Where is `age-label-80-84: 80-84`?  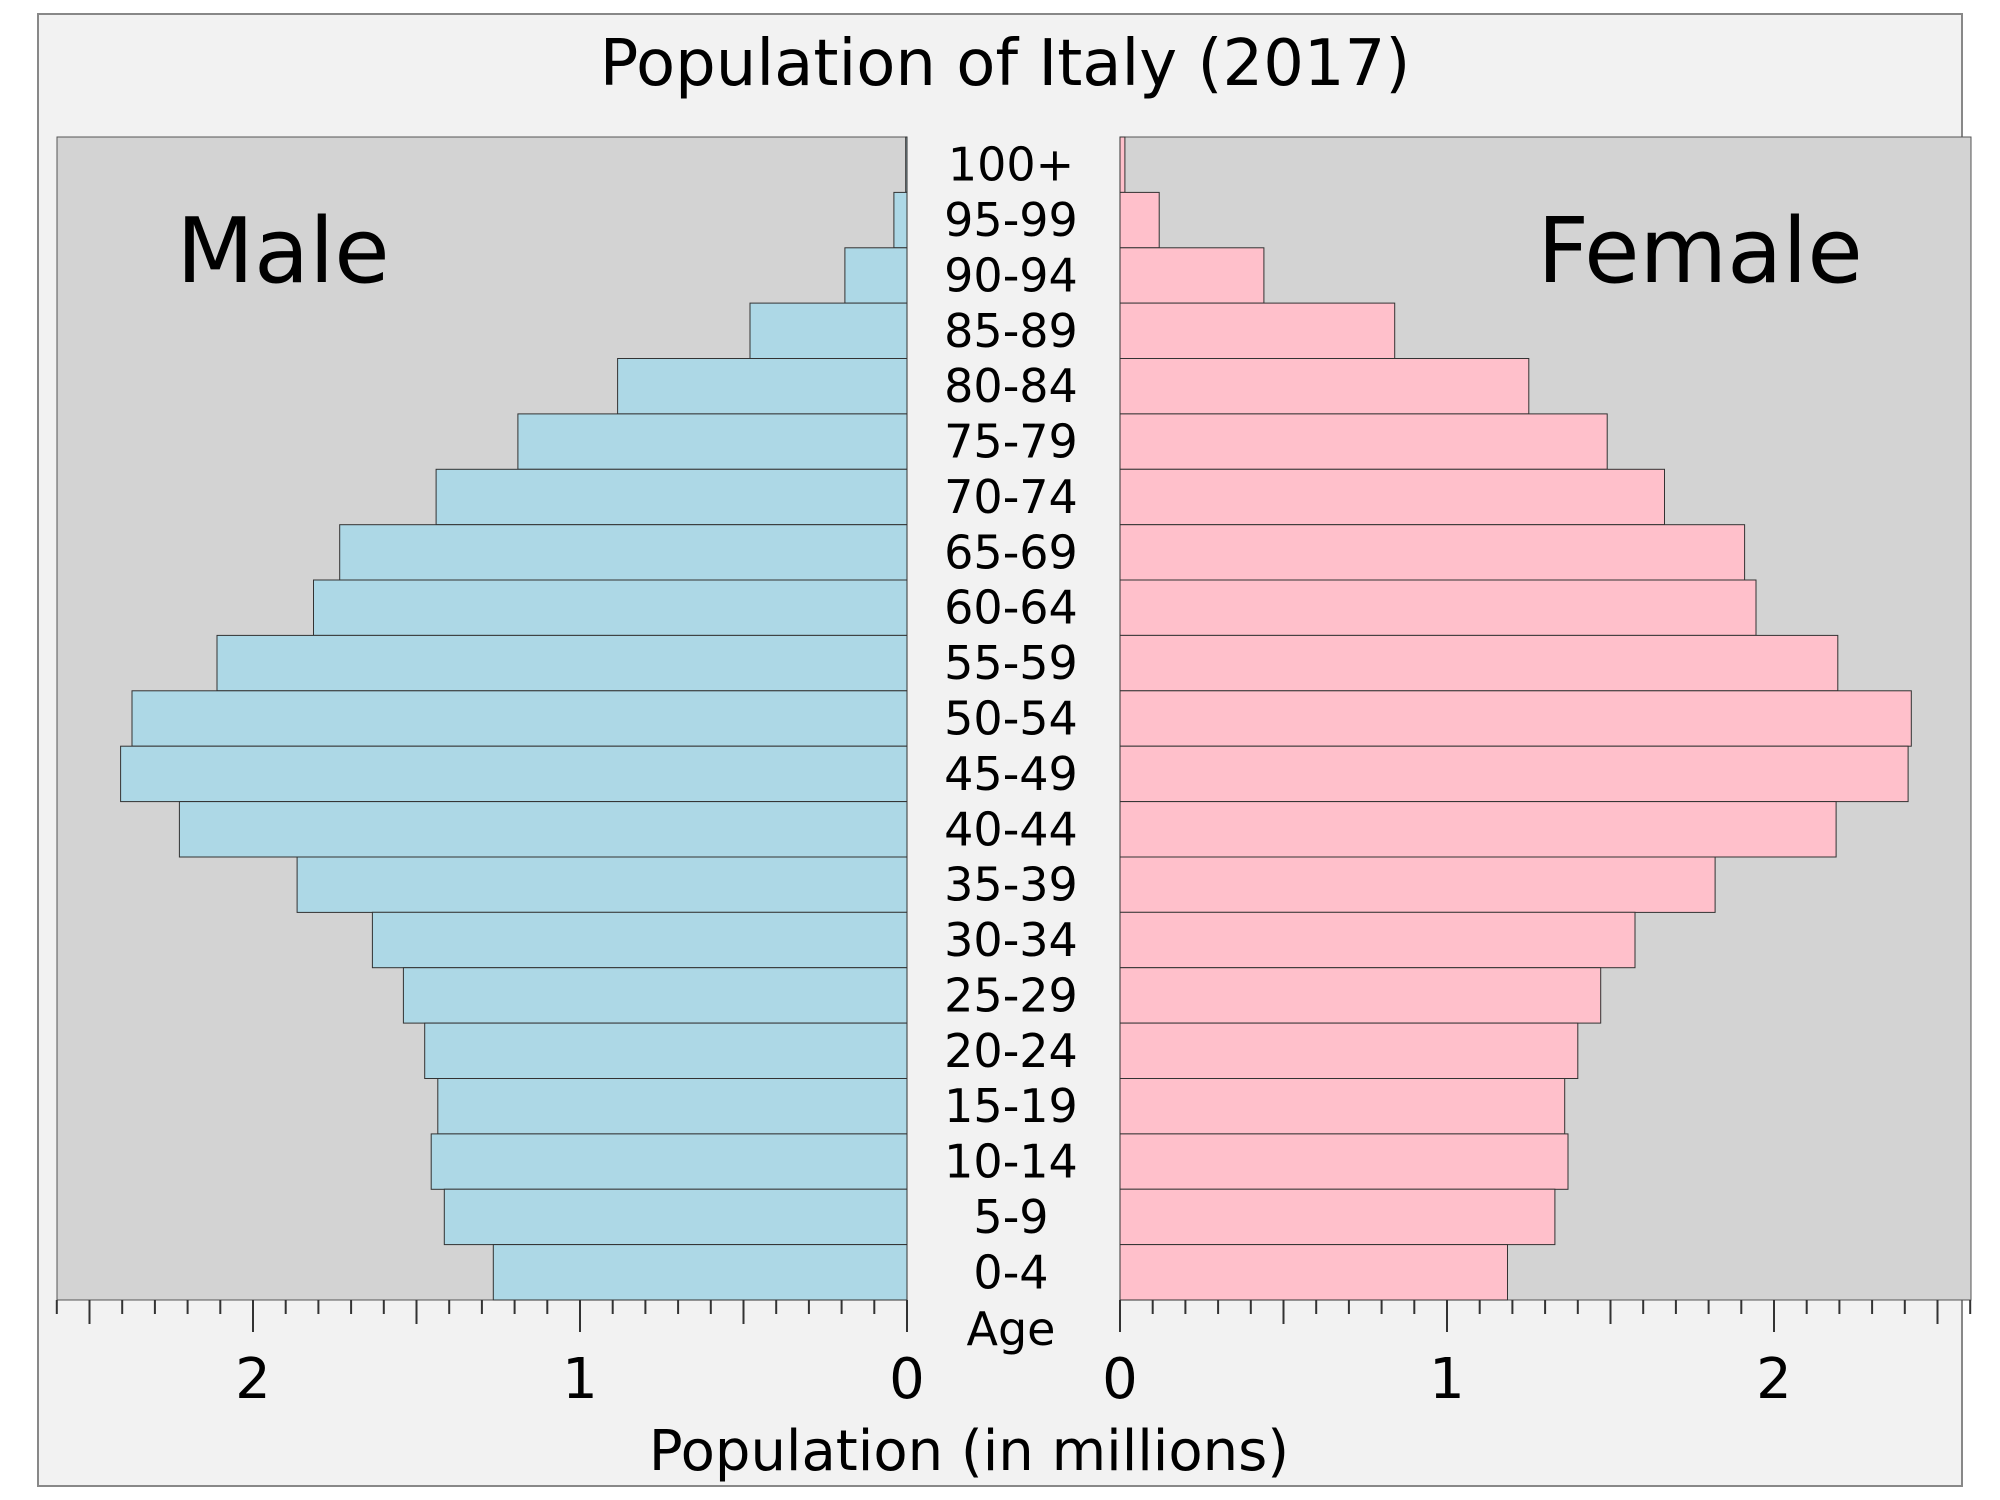
age-label-80-84: 80-84 is located at coordinates (1011, 386).